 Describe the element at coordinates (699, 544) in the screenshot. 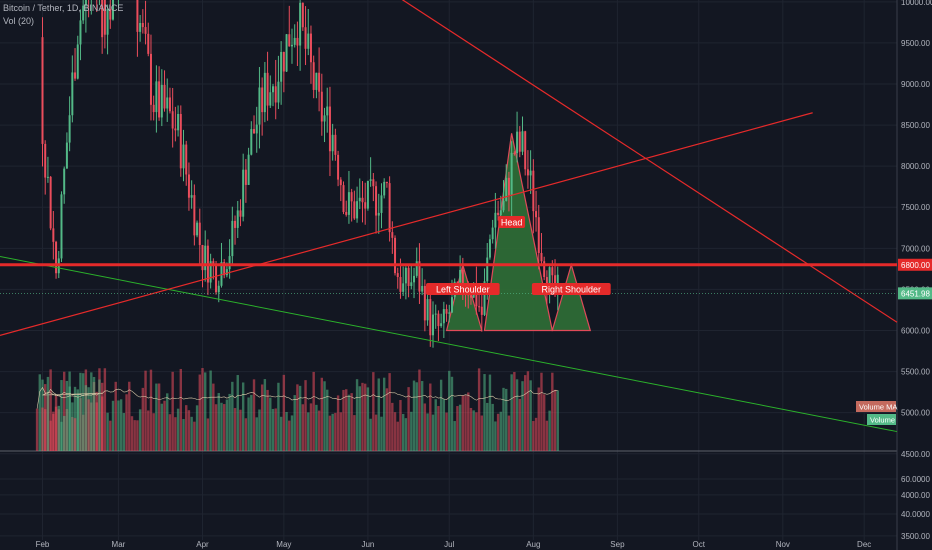

I see `time-tick-label: Oct` at that location.